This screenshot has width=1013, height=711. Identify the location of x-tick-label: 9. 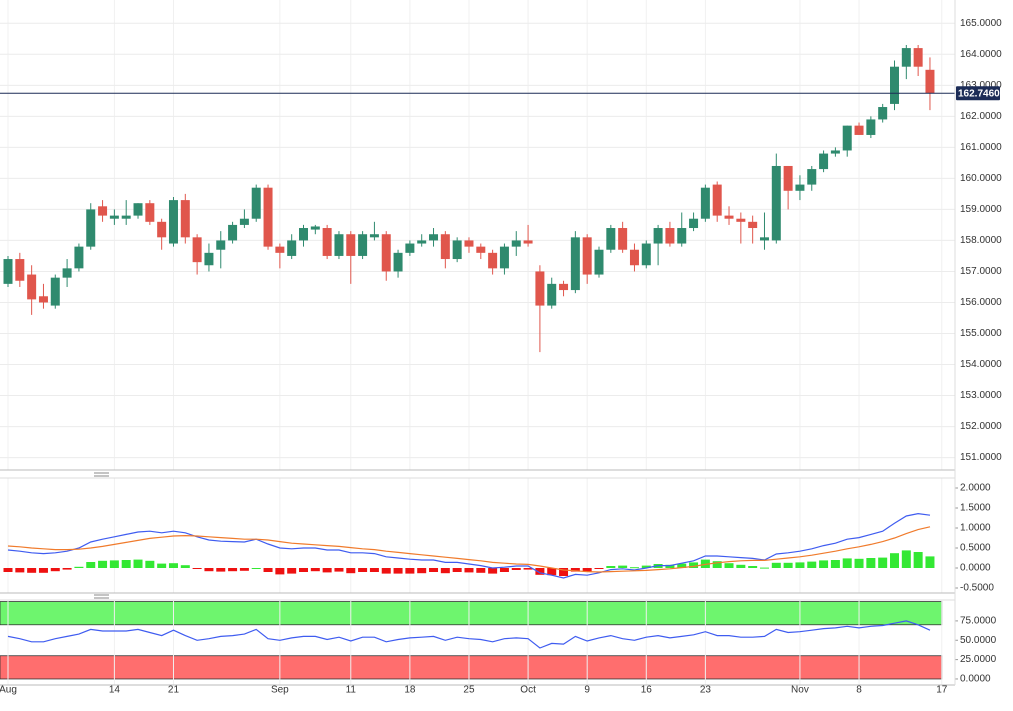
(587, 690).